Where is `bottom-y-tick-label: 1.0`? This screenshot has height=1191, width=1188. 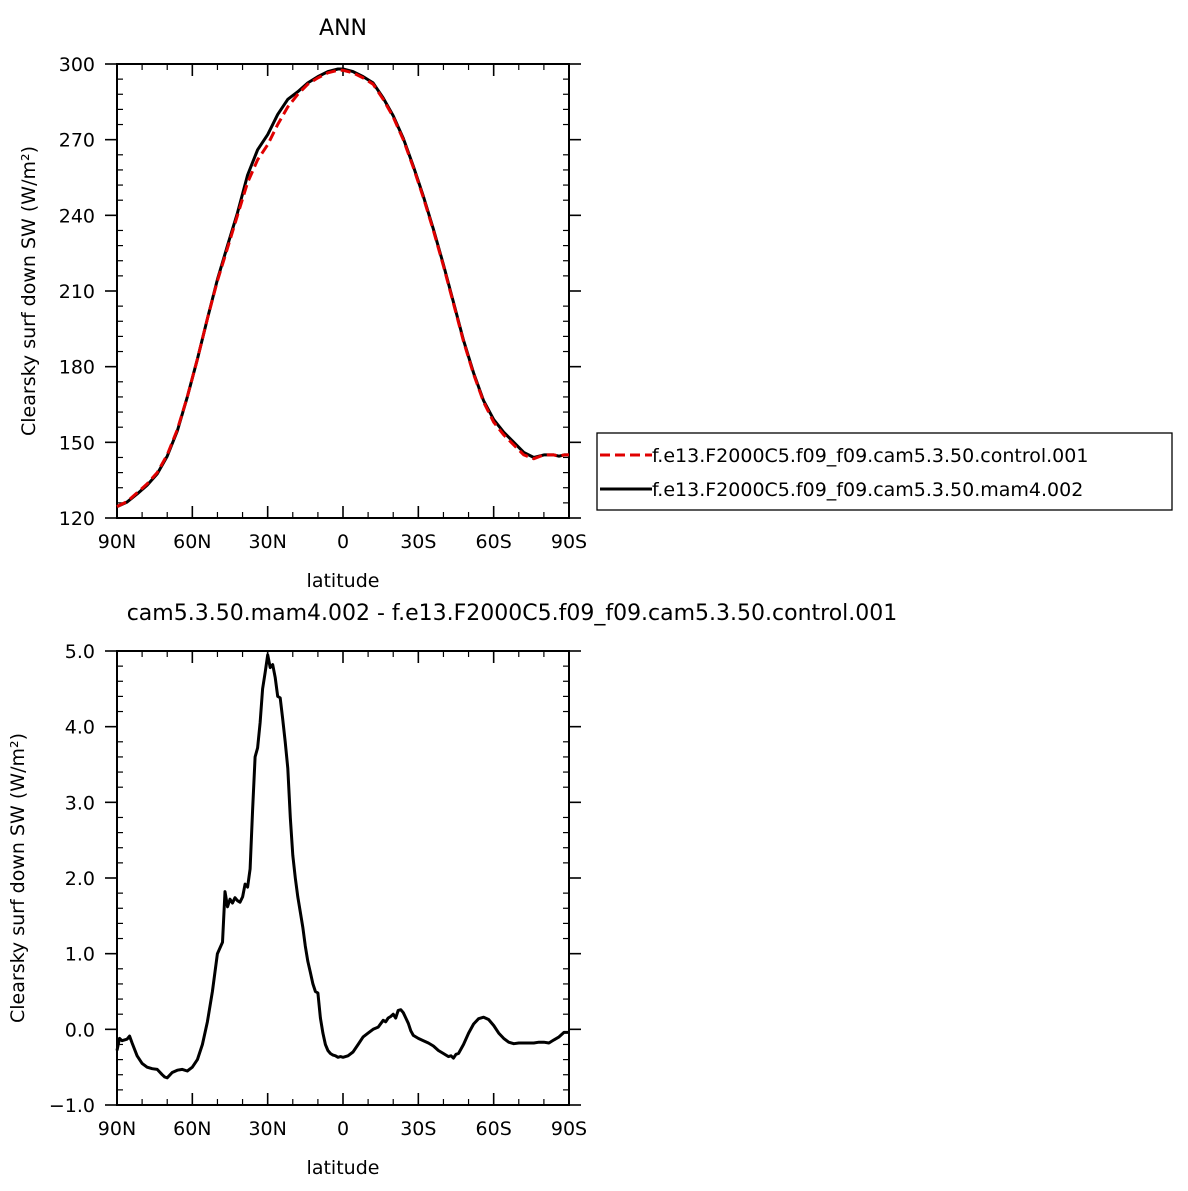
bottom-y-tick-label: 1.0 is located at coordinates (80, 955).